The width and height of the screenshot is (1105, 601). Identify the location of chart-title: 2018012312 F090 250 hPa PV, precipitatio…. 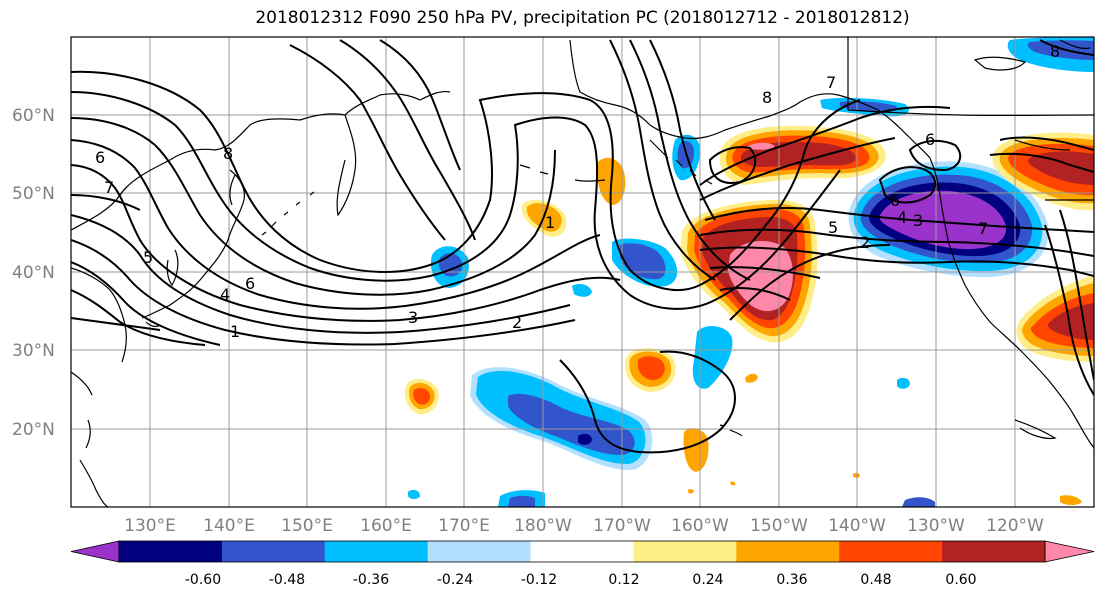
(582, 18).